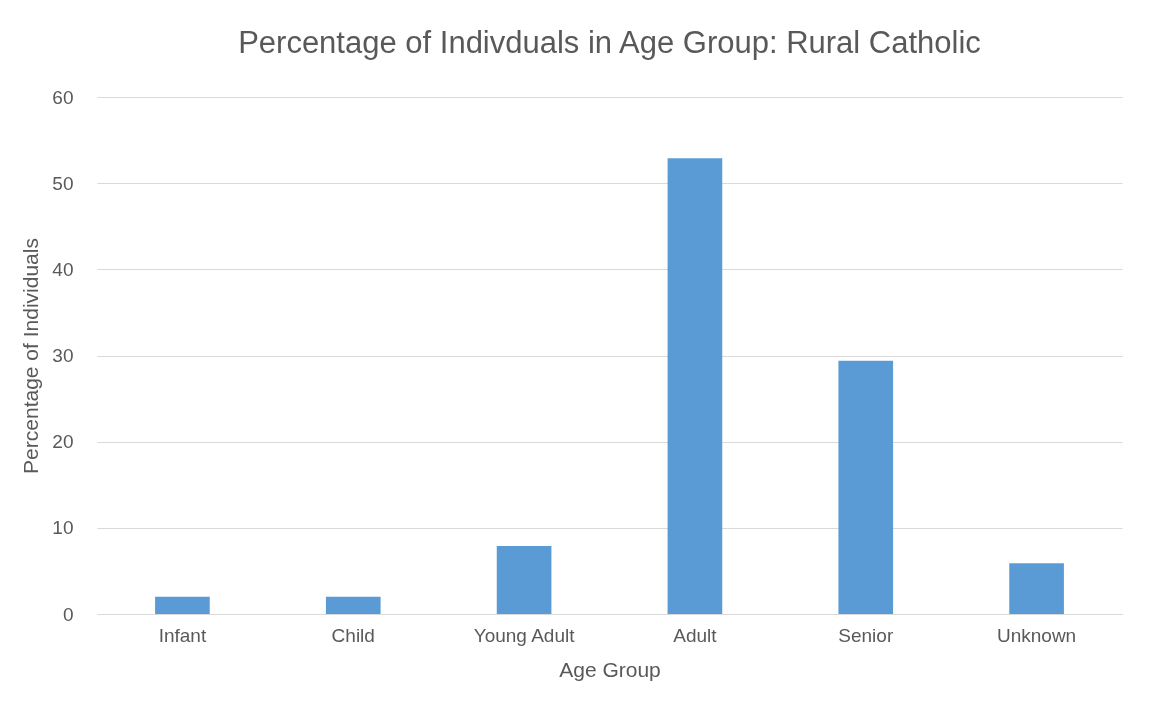 The height and width of the screenshot is (704, 1160). Describe the element at coordinates (68, 614) in the screenshot. I see `y-tick-label: 0` at that location.